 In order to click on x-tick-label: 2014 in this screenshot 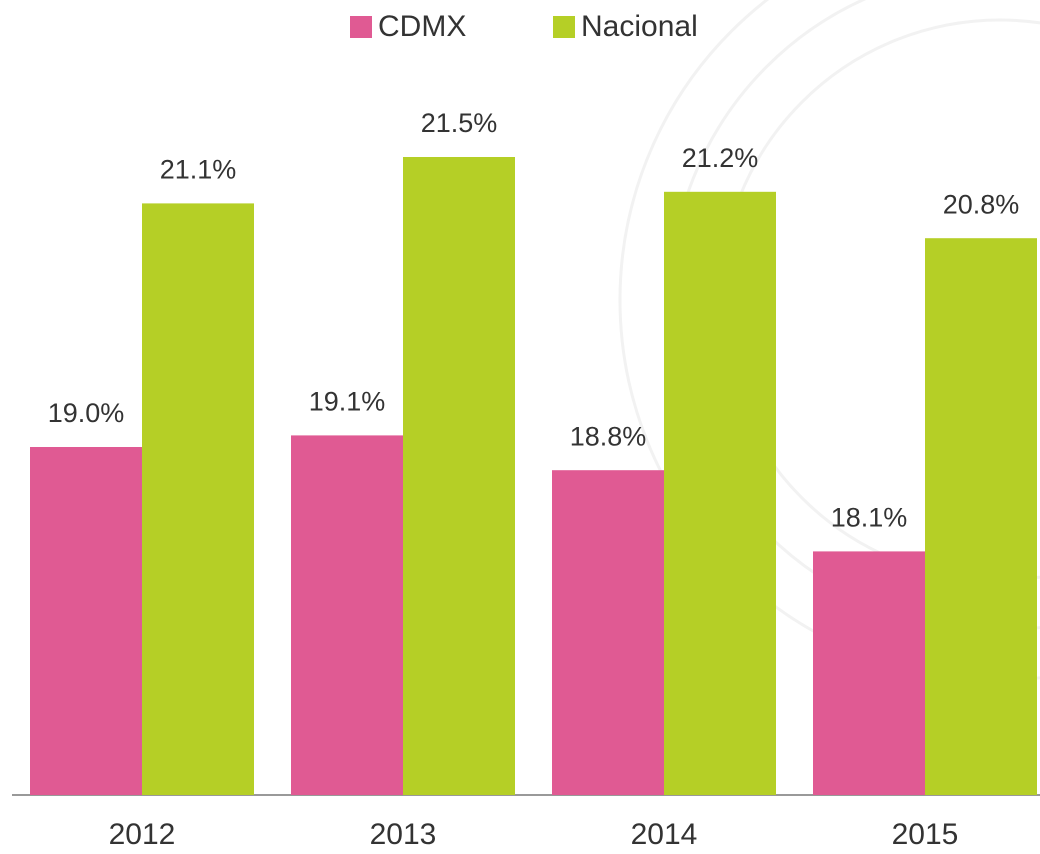, I will do `click(664, 834)`.